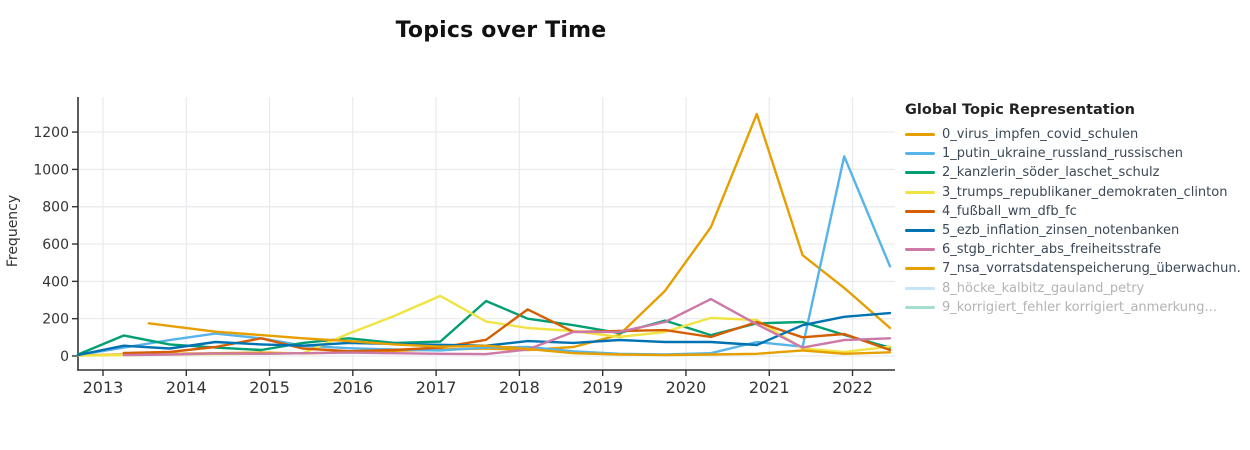 Image resolution: width=1250 pixels, height=450 pixels. I want to click on legend-item-0: 0_virus_impfen_covid_schulen, so click(1075, 134).